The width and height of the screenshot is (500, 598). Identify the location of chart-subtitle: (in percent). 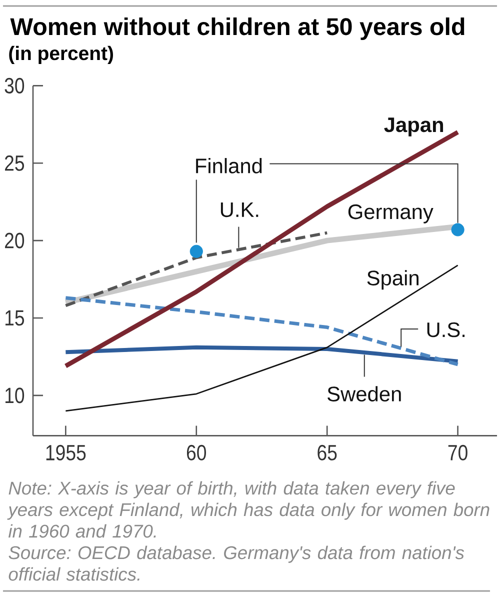
(61, 55).